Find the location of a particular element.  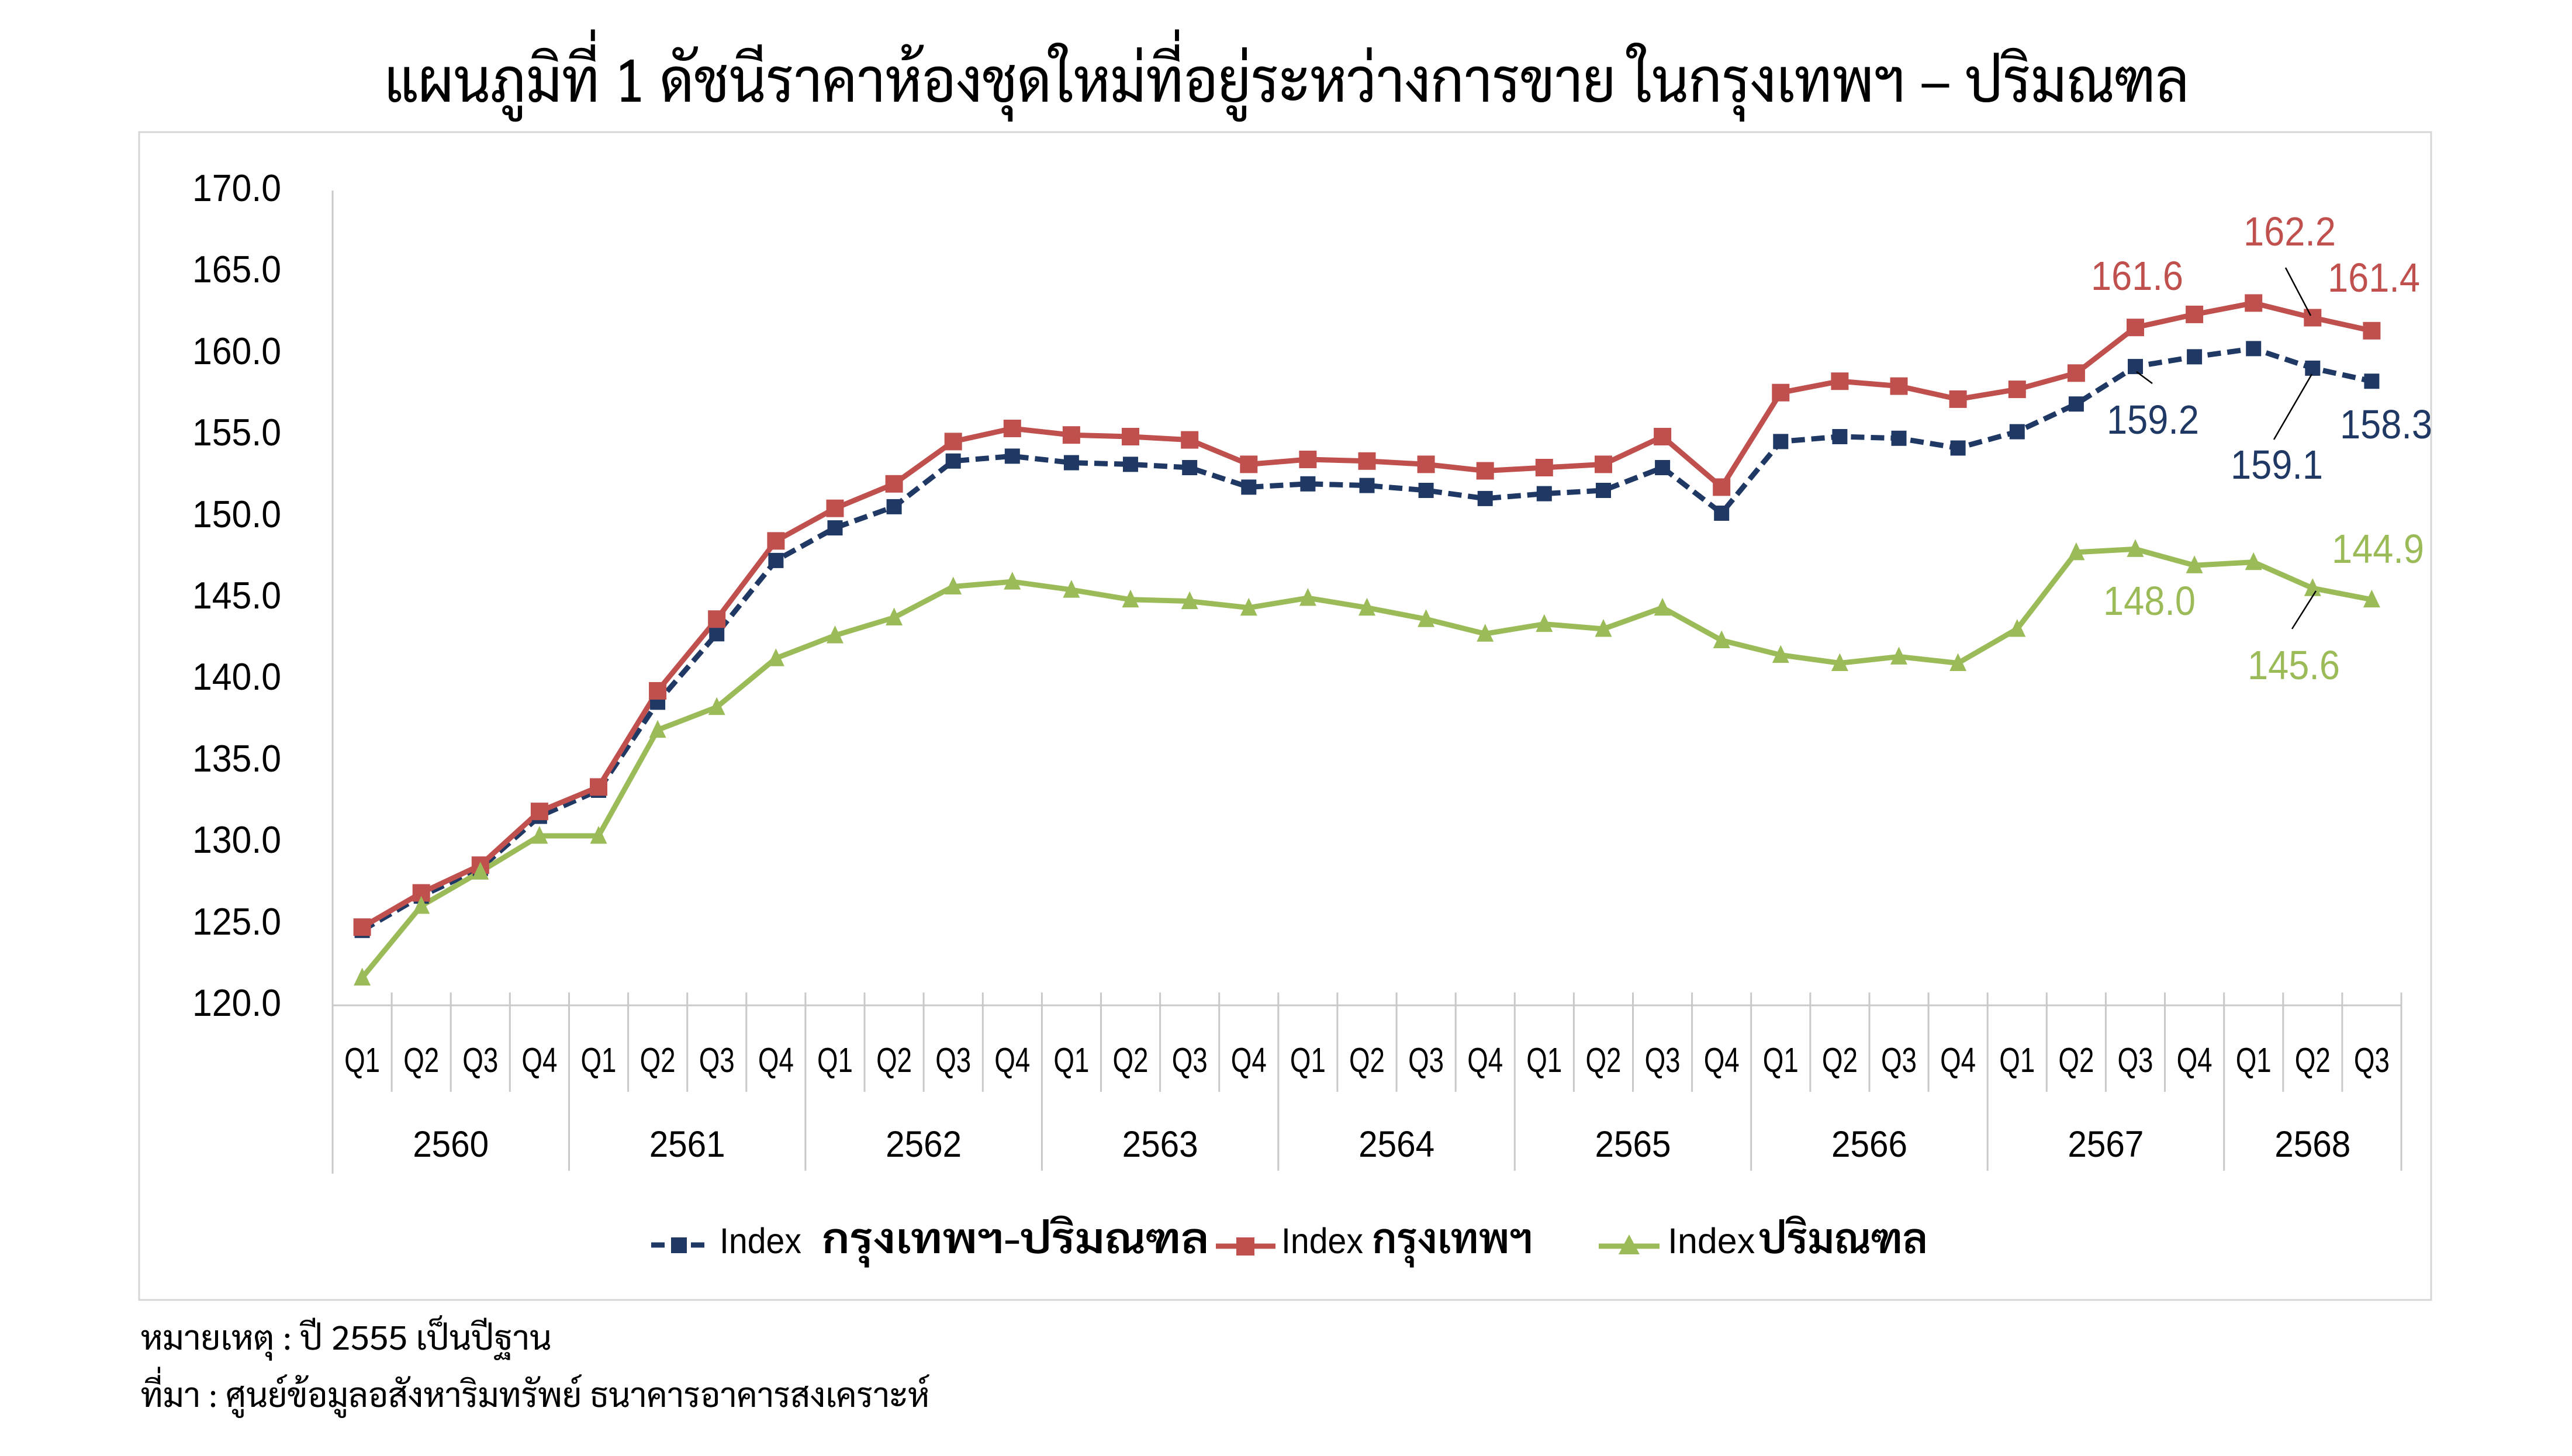

svg-text: 2566 is located at coordinates (1869, 1144).